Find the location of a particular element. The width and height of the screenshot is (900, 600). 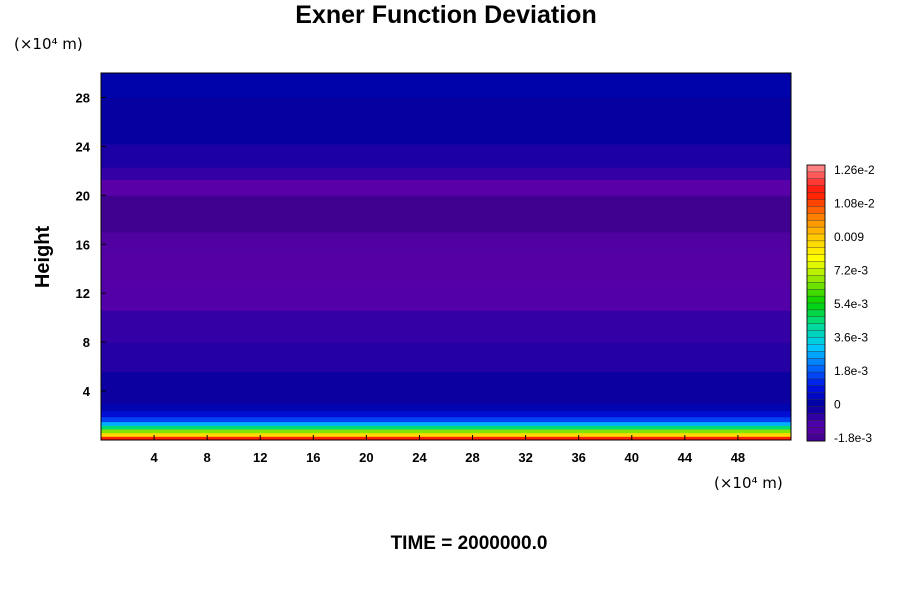

x-tick-label: 20 is located at coordinates (366, 457).